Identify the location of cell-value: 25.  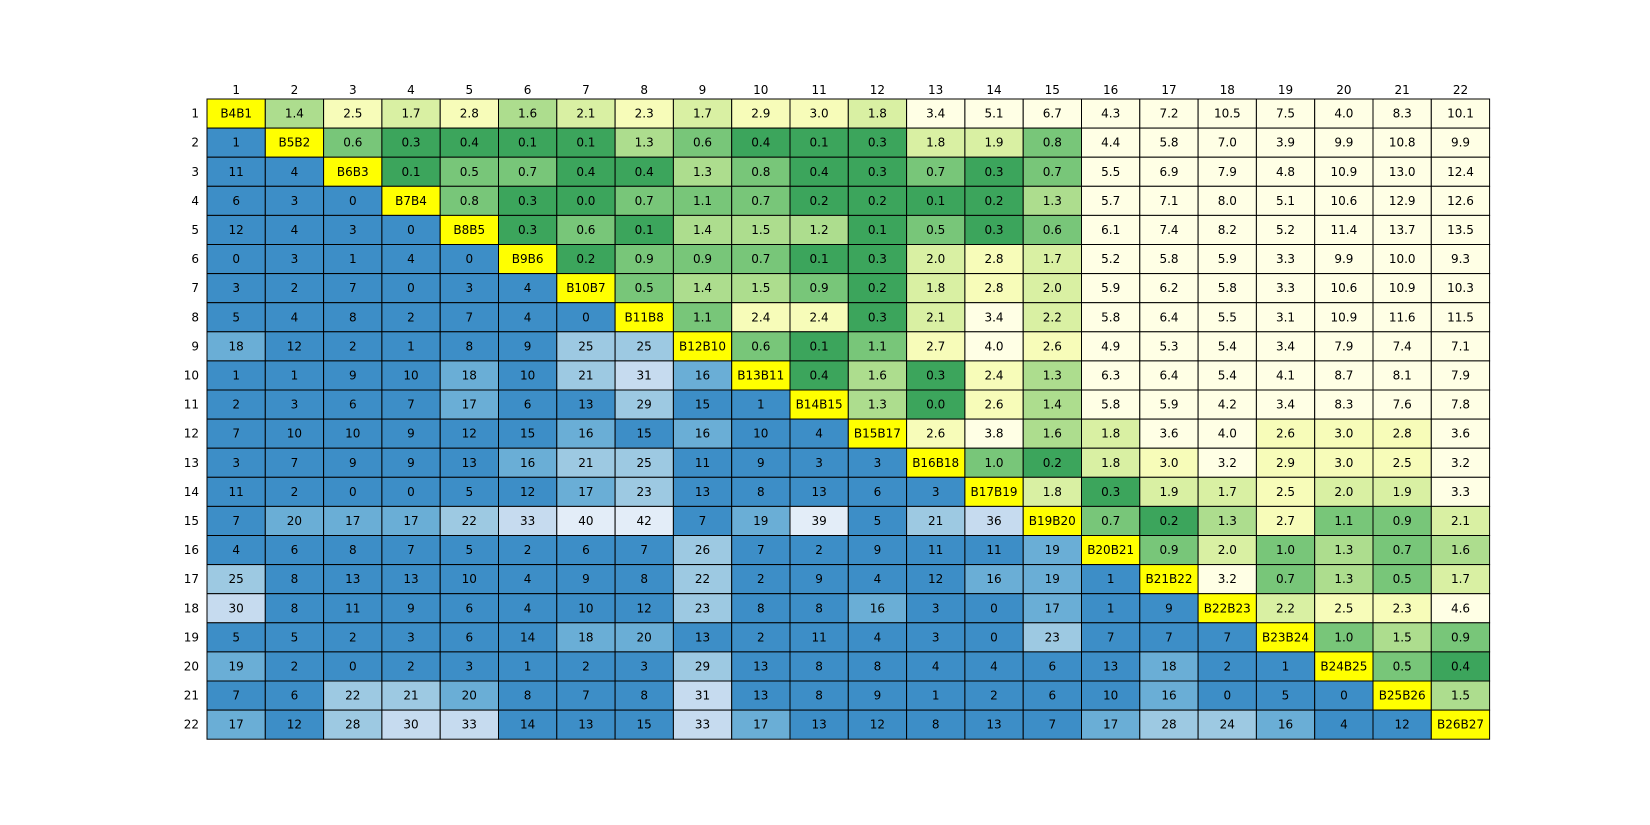
(585, 346).